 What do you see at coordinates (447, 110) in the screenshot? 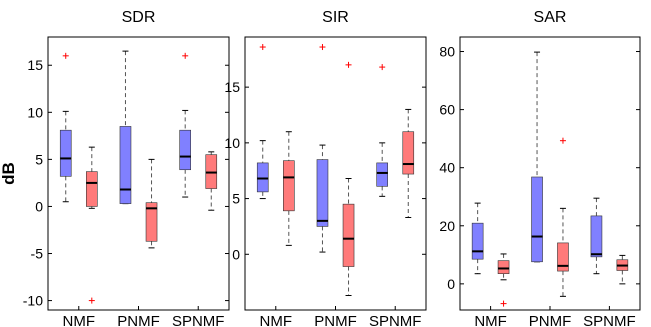
I see `y-tick-label: 60` at bounding box center [447, 110].